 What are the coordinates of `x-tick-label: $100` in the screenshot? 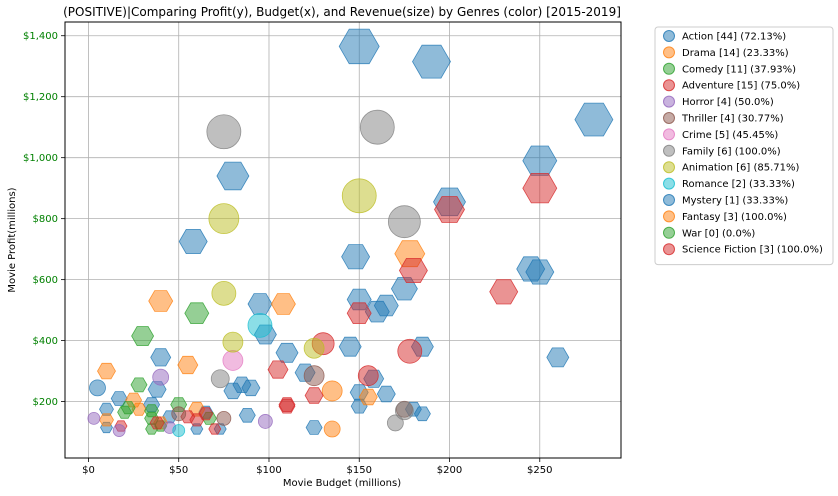 It's located at (268, 470).